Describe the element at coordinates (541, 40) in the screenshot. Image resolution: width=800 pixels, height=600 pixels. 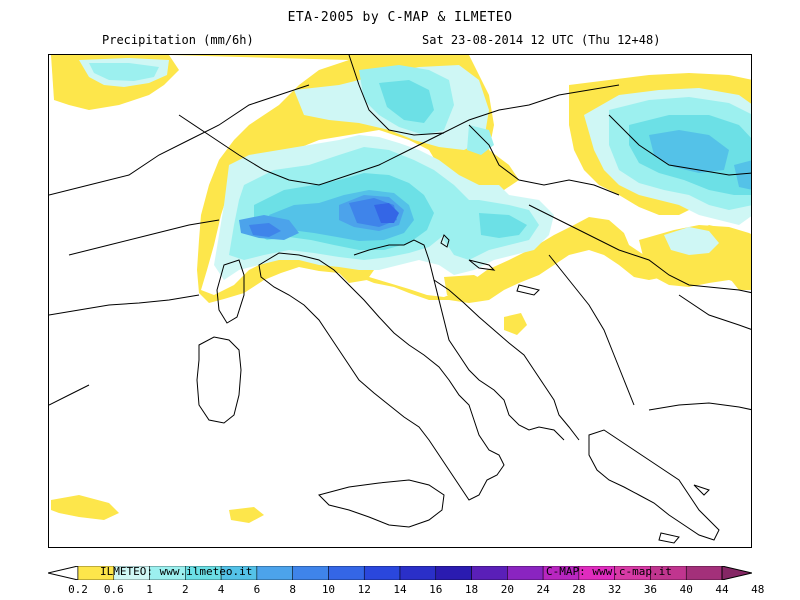
I see `valid-time-label: Sat 23-08-2014 12 UTC (Thu 12+48)` at that location.